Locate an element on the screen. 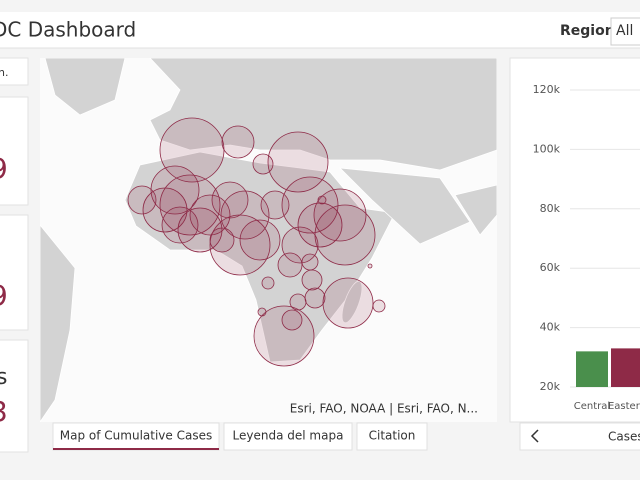  card-text: n. is located at coordinates (4, 72).